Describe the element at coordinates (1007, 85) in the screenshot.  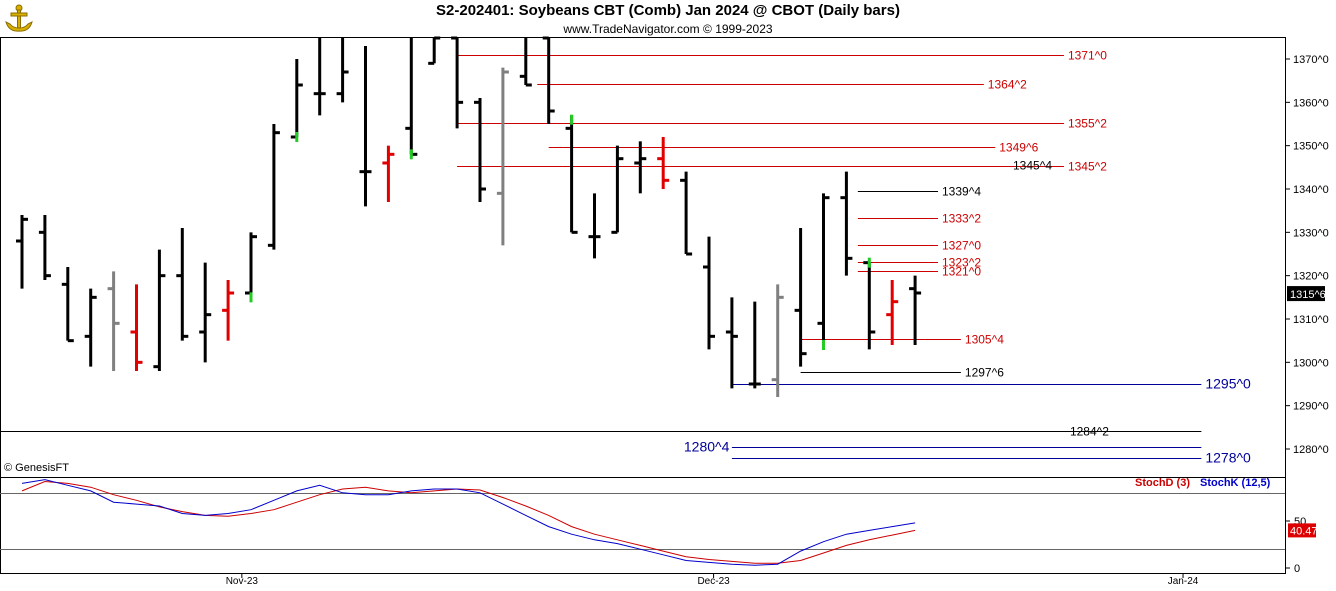
I see `level-label: 1364^2` at that location.